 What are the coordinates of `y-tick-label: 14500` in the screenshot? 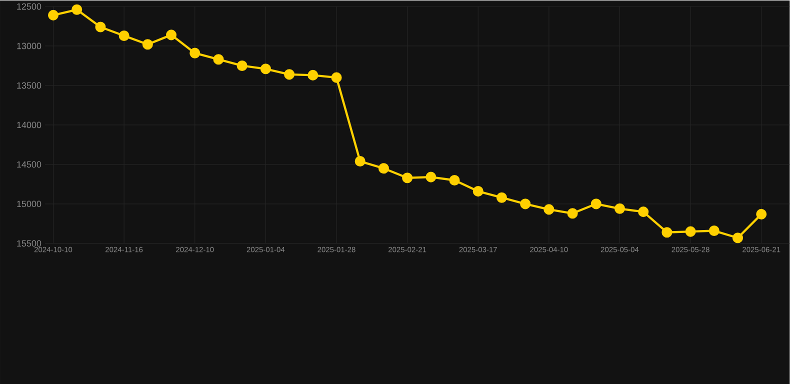 It's located at (29, 164).